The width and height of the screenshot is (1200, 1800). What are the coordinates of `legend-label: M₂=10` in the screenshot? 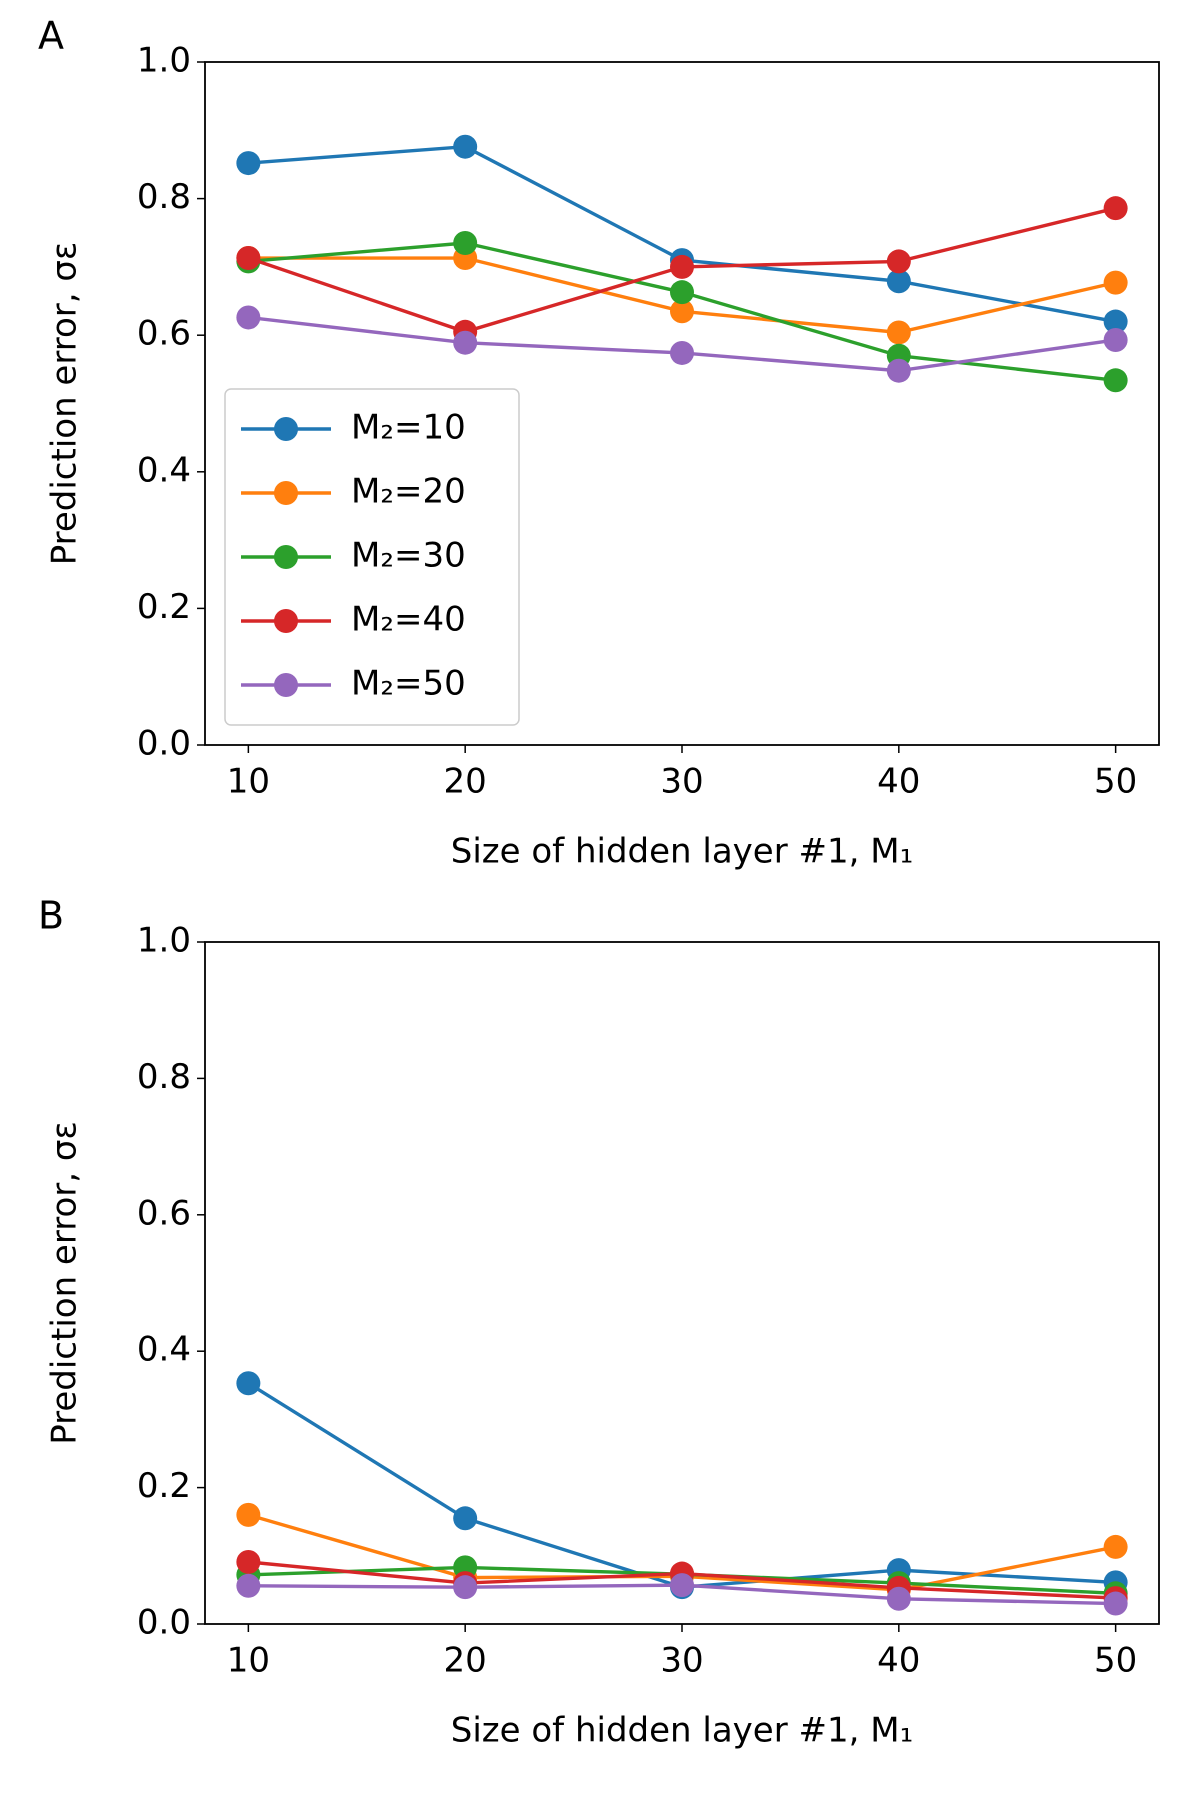 It's located at (408, 428).